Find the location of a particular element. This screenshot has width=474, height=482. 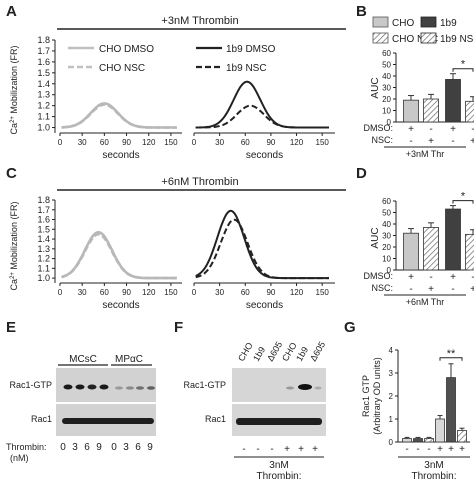

chartB-ytick-label-2: 20 is located at coordinates (386, 99).